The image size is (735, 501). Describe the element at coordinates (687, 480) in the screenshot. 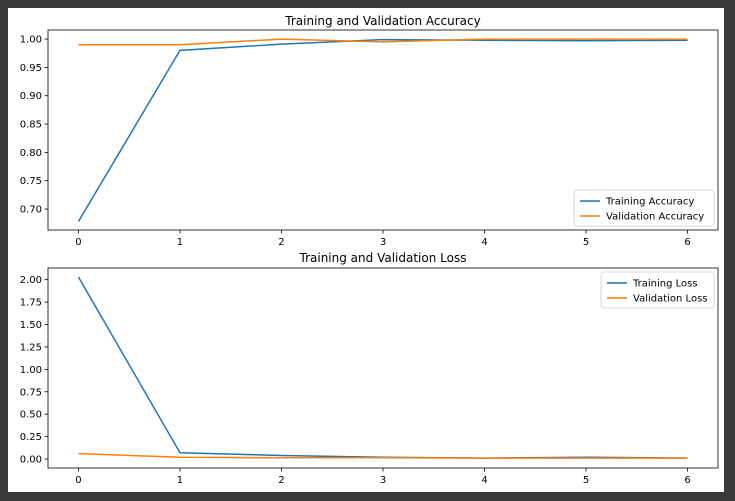

I see `loss-x-tick-label: 6` at that location.